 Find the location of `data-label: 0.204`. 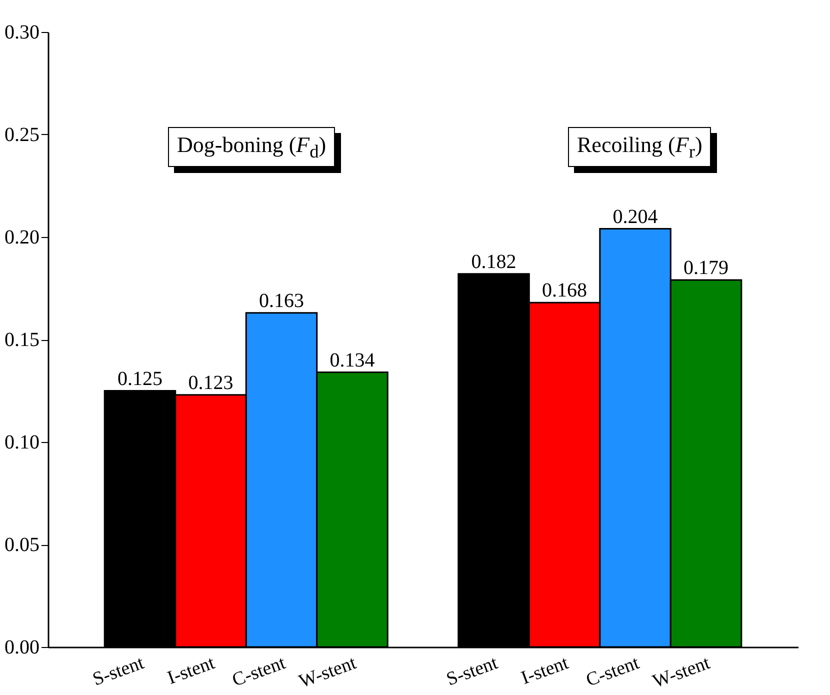

data-label: 0.204 is located at coordinates (635, 217).